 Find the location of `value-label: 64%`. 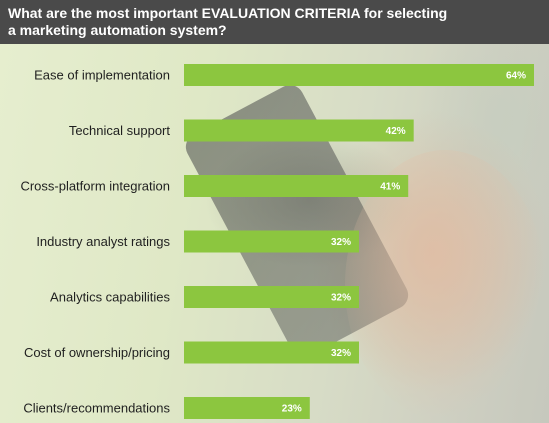

value-label: 64% is located at coordinates (516, 76).